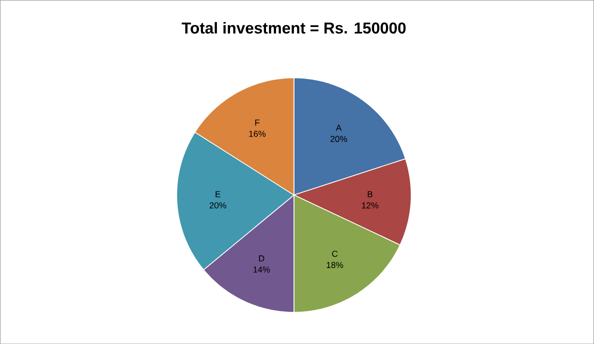 The width and height of the screenshot is (594, 344). Describe the element at coordinates (370, 205) in the screenshot. I see `data-label: 12%` at that location.